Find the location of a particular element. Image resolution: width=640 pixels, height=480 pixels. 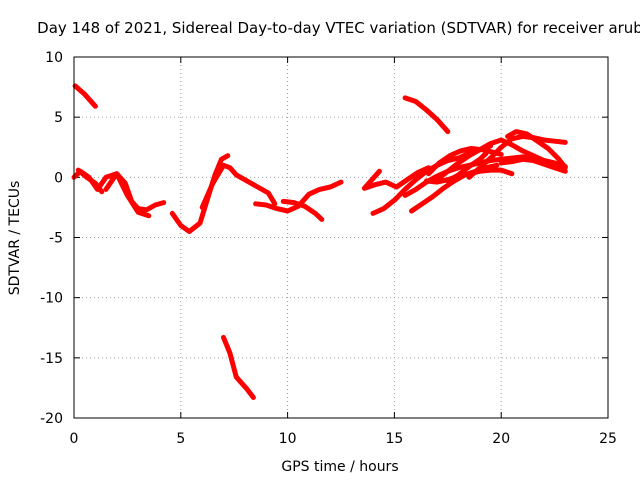

x-tick-label: 15 is located at coordinates (394, 439).